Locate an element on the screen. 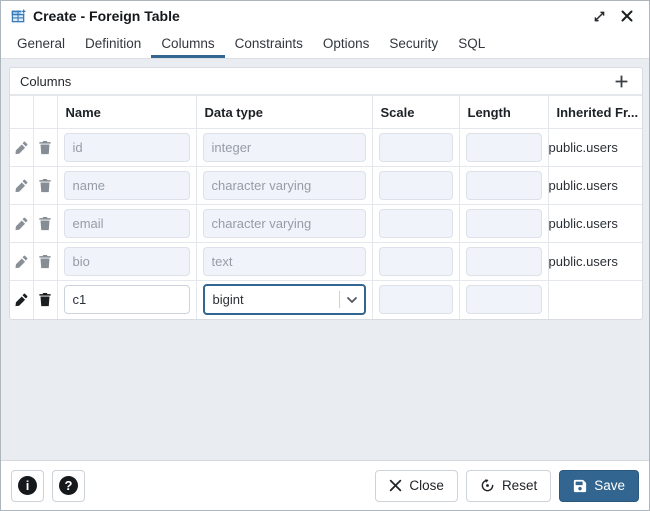  plus-icon is located at coordinates (621, 81).